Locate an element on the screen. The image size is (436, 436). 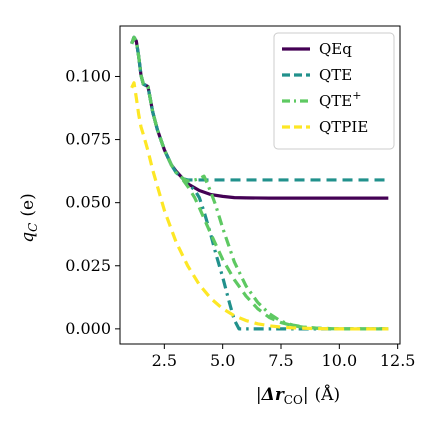
legend: QEq QTE QTE+ QTPIE is located at coordinates (334, 91).